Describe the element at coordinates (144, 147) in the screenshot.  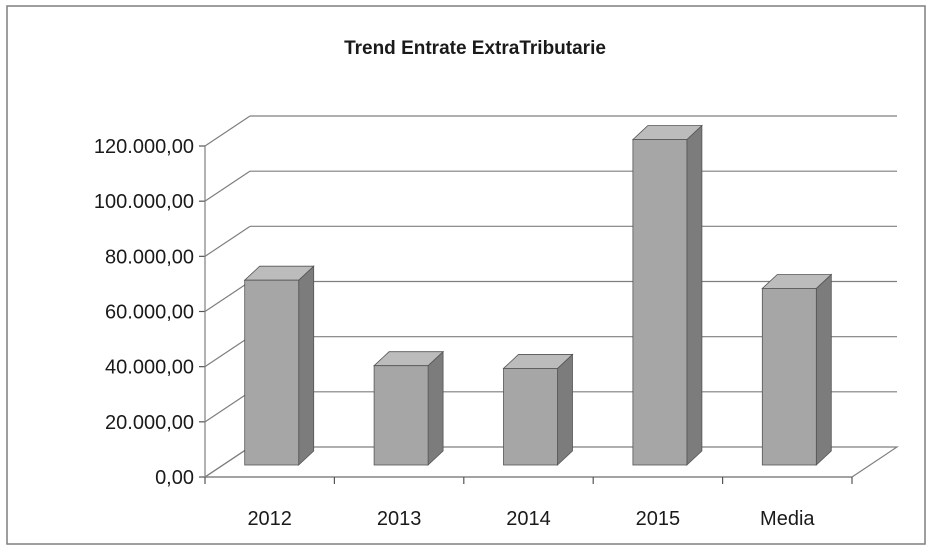
I see `y-tick-label: 120.000,00` at that location.